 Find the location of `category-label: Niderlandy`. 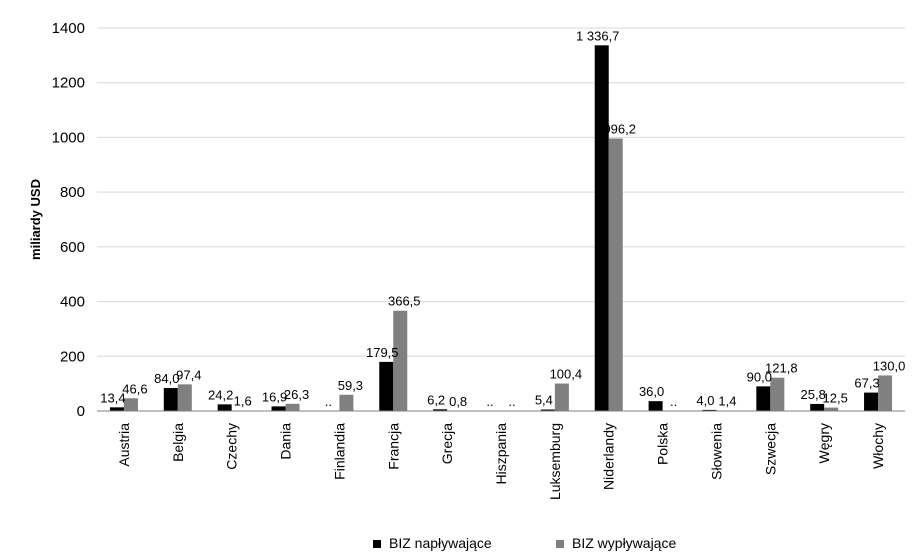

category-label: Niderlandy is located at coordinates (609, 456).